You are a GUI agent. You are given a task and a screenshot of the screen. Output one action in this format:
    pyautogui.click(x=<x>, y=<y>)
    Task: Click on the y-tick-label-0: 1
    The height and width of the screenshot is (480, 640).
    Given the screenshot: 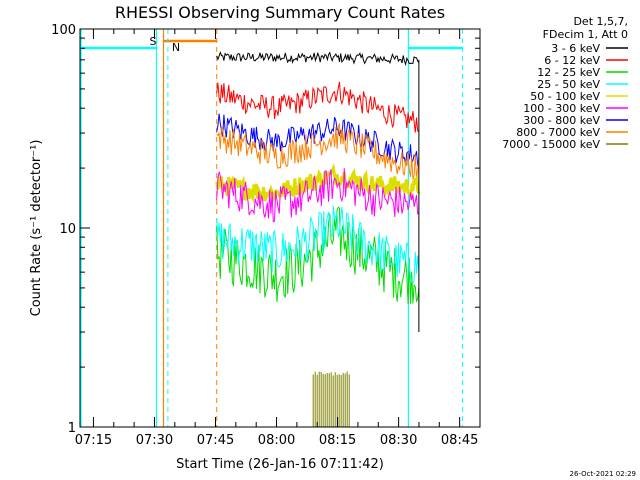 What is the action you would take?
    pyautogui.click(x=72, y=428)
    